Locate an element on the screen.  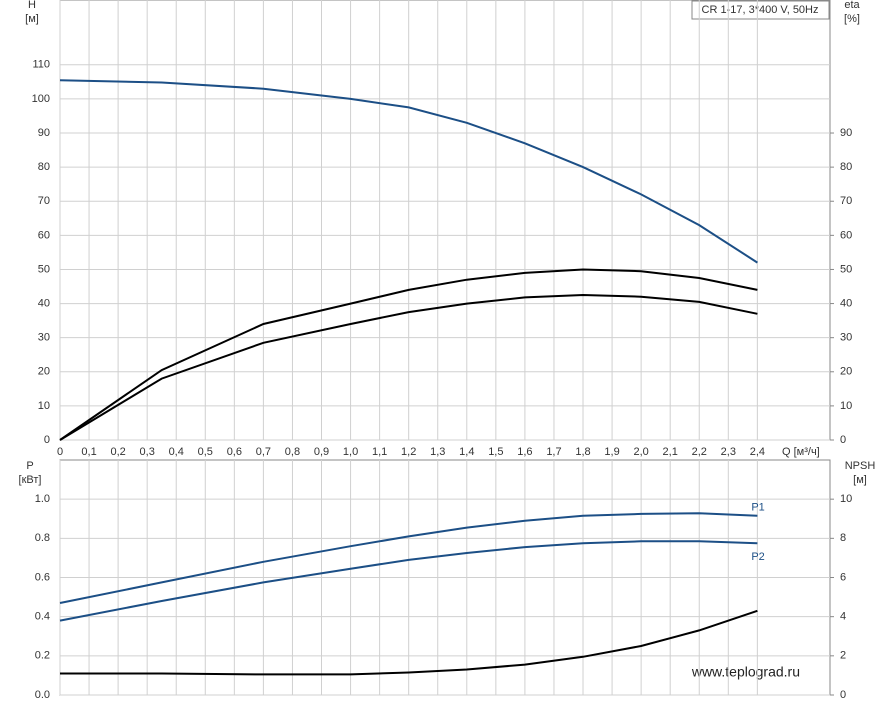
x-tick-label: 0,5 is located at coordinates (205, 452).